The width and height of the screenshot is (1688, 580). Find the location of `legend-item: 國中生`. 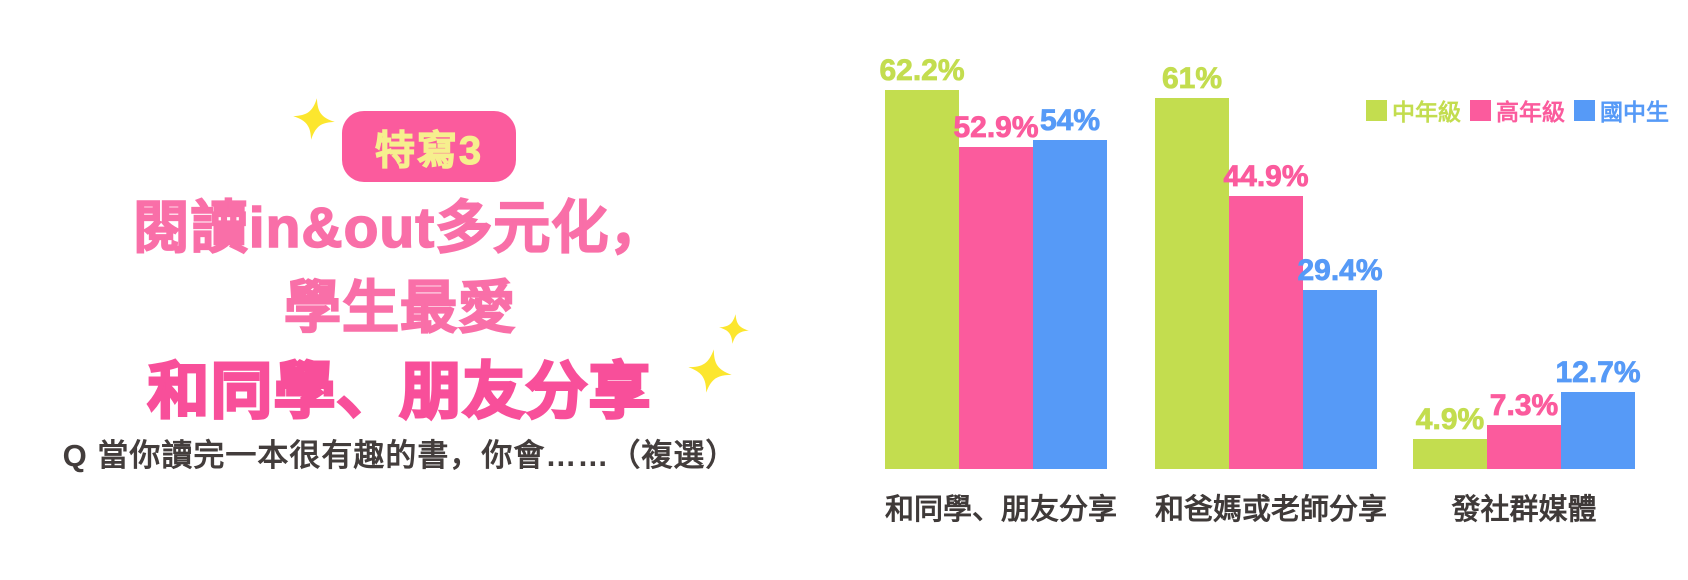

legend-item: 國中生 is located at coordinates (1621, 110).